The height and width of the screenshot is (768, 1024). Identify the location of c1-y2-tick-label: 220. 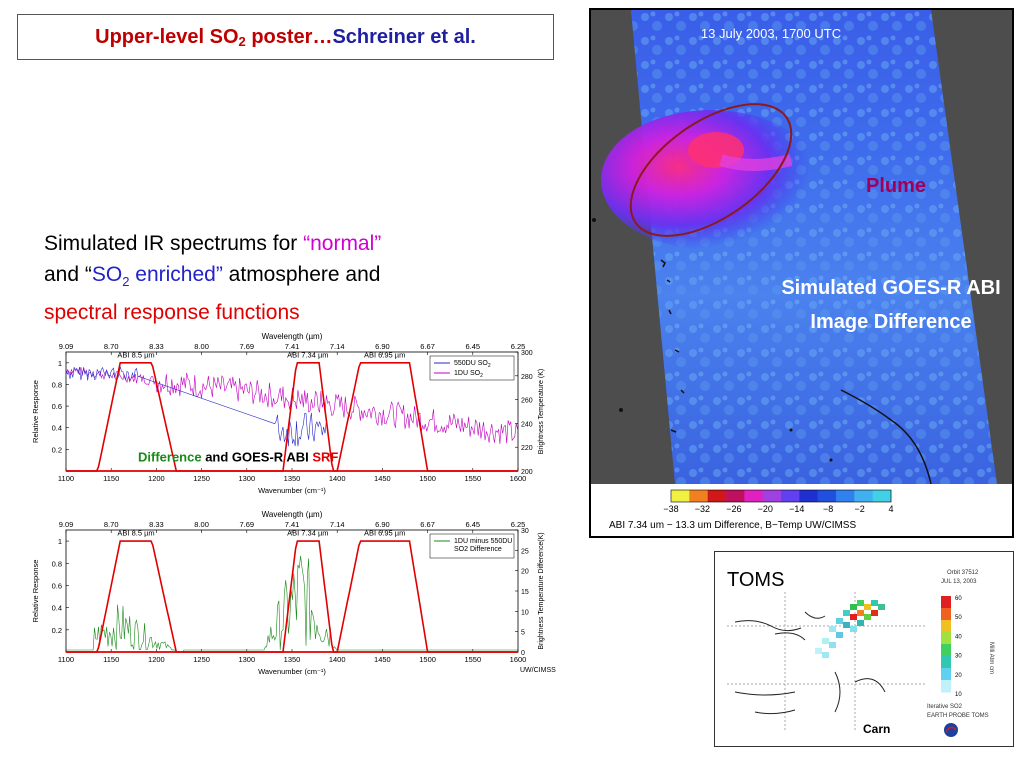
(527, 448).